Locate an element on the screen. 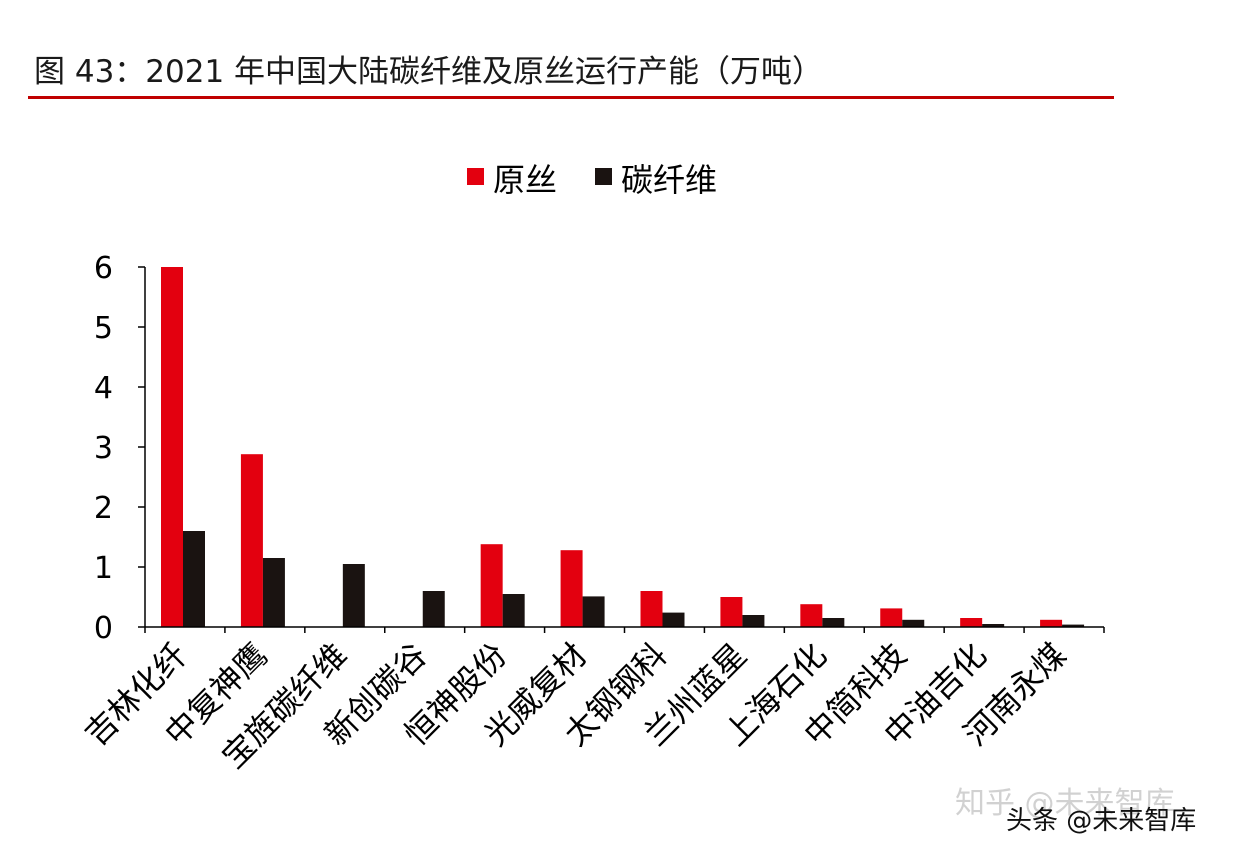  legend-label-0: 原丝 is located at coordinates (525, 180).